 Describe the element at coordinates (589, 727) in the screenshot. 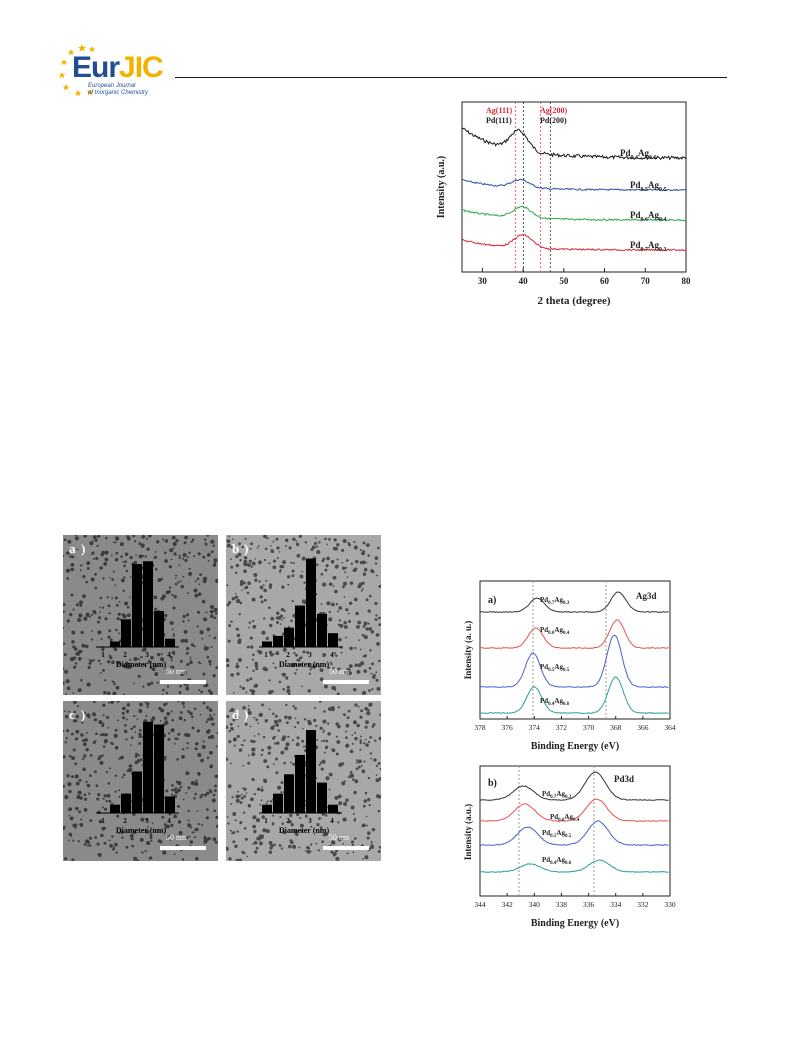

I see `xps-x-tick-label: 370` at that location.